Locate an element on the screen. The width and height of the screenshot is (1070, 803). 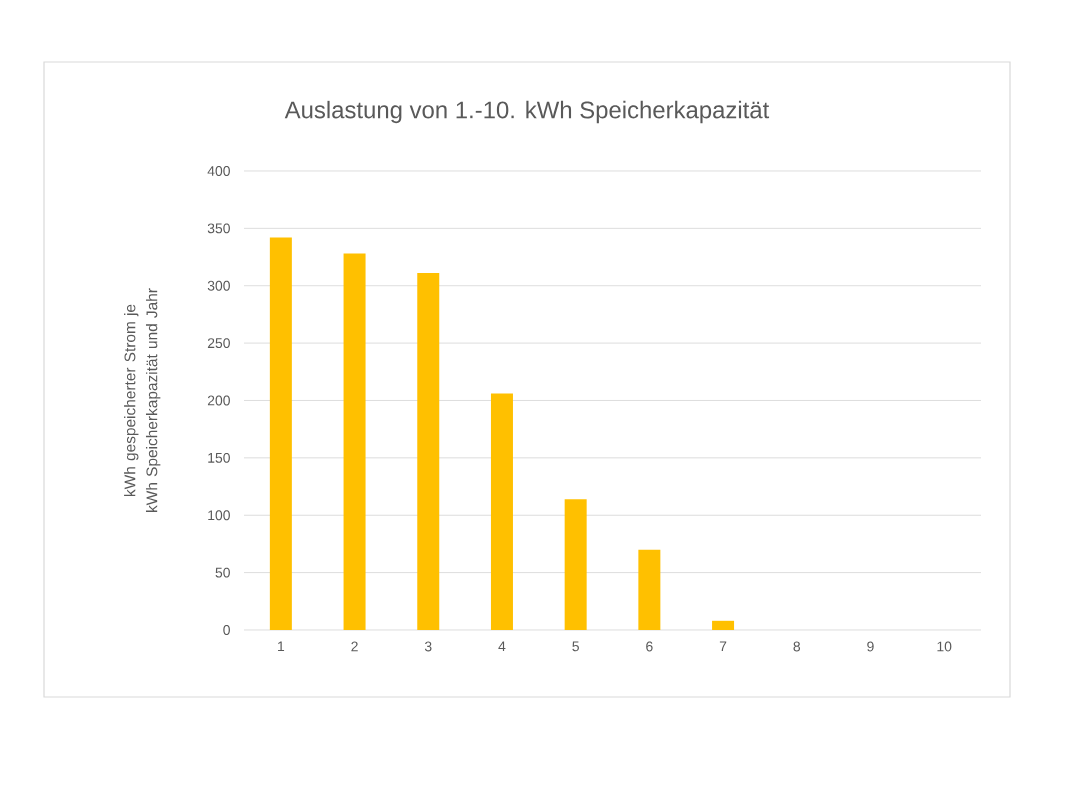
x-tick-label: 3 is located at coordinates (428, 646).